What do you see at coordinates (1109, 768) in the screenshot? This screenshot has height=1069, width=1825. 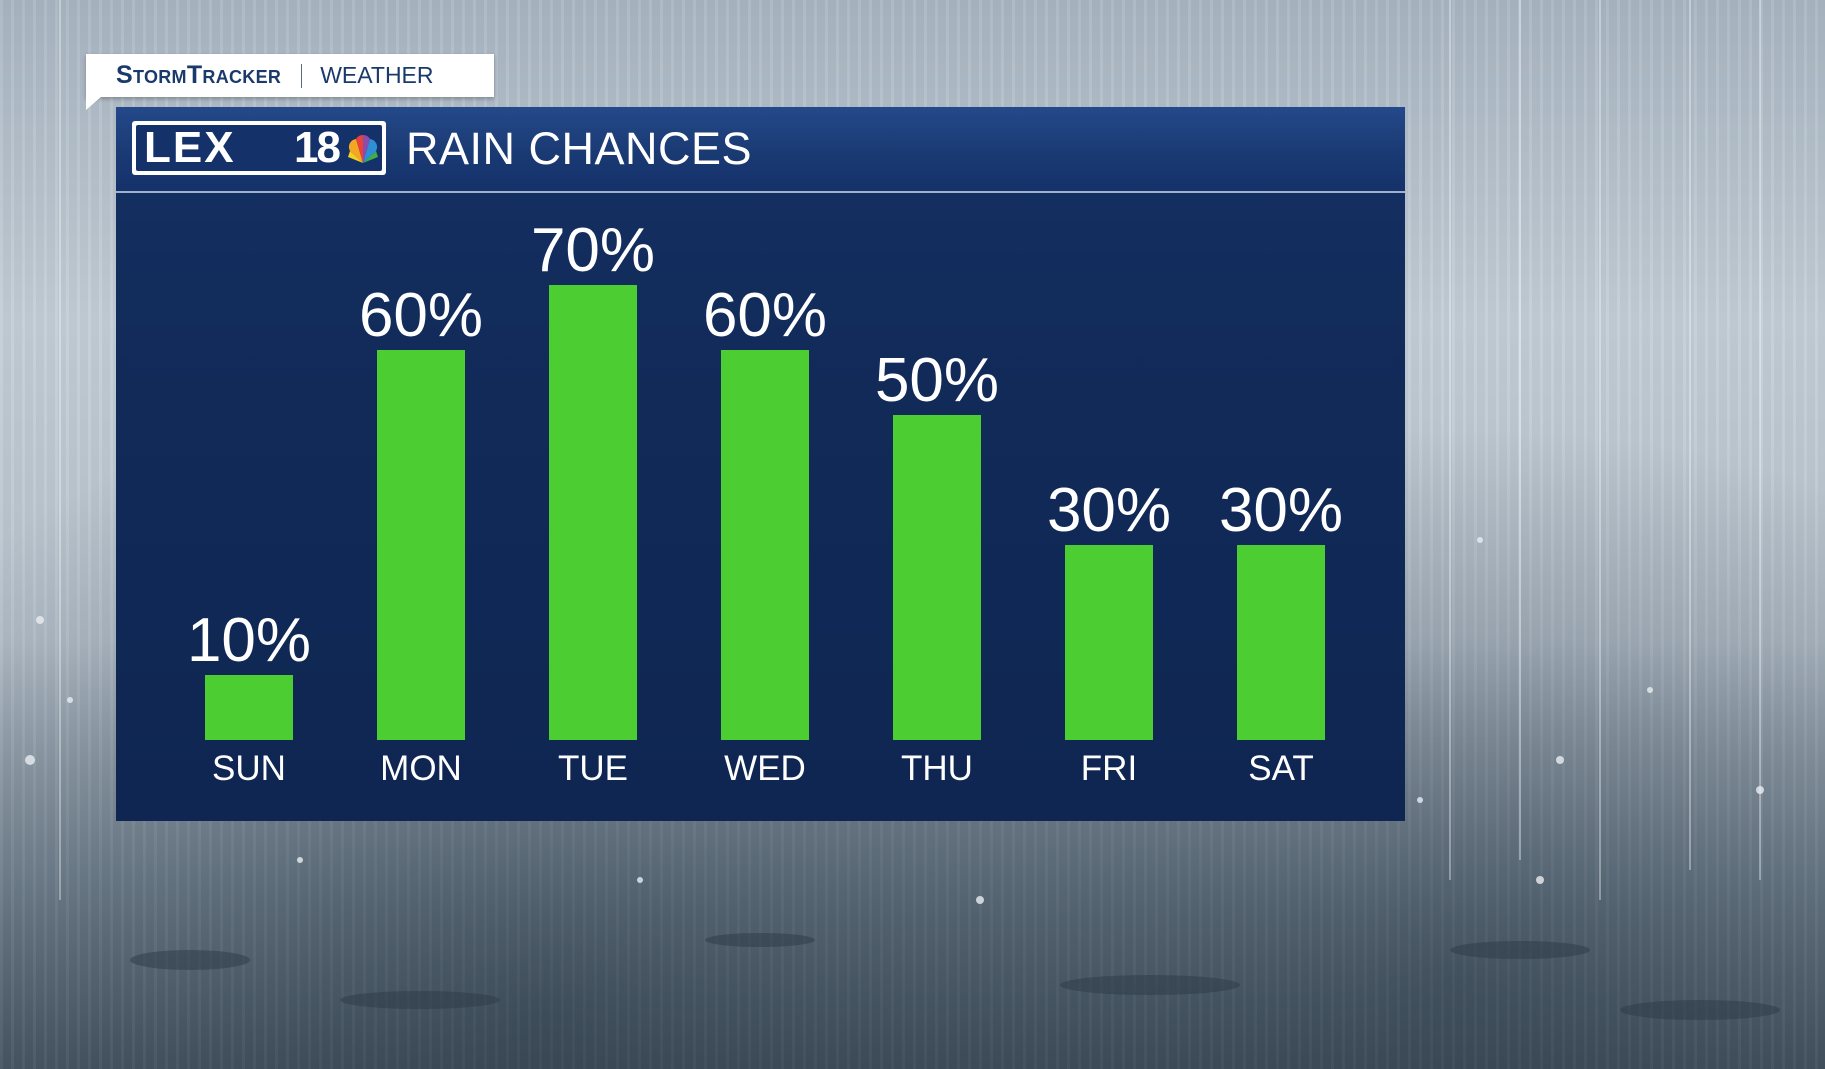 I see `day-label-fri: FRI` at bounding box center [1109, 768].